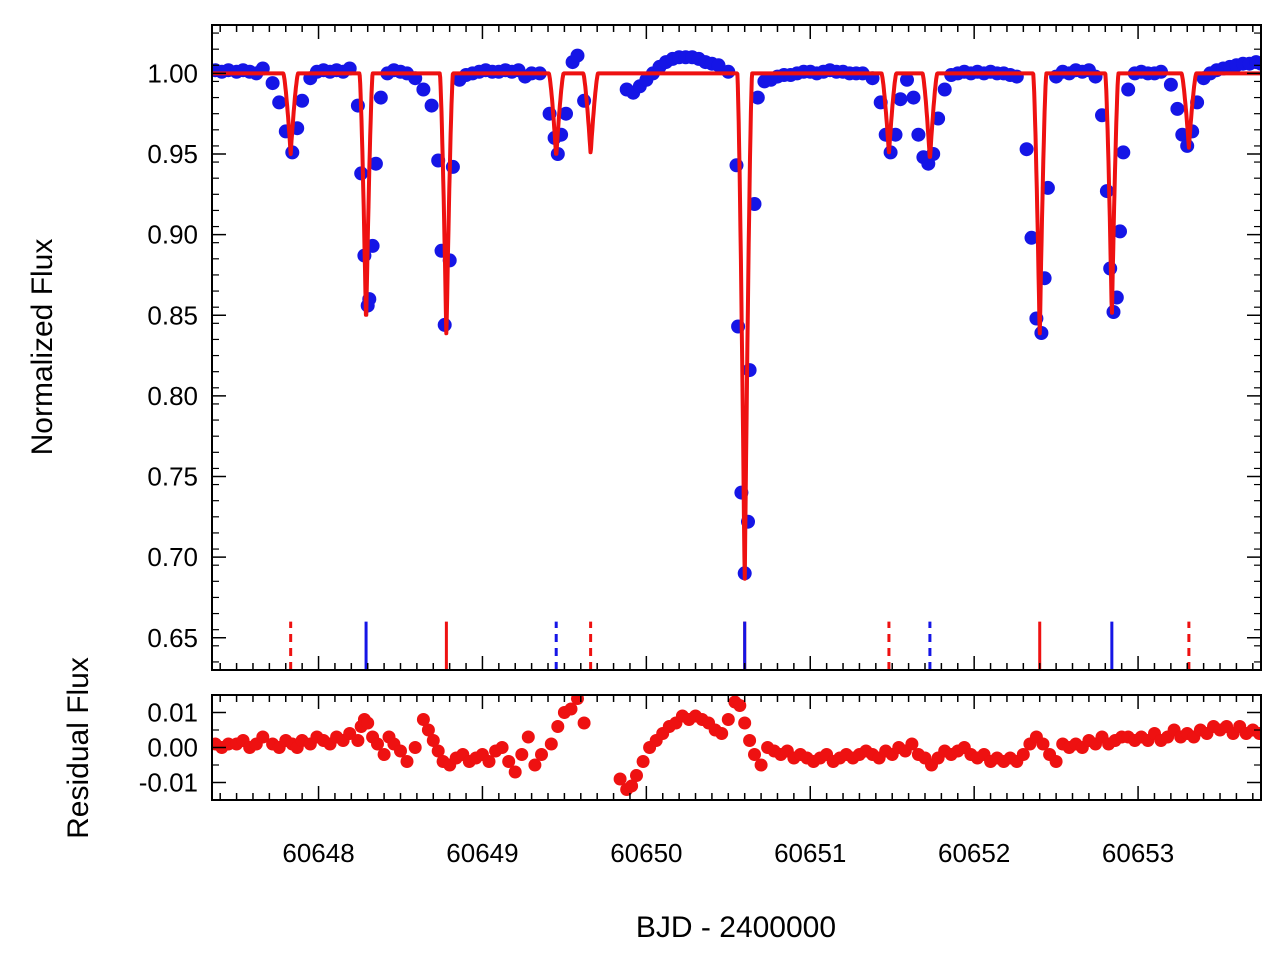 The width and height of the screenshot is (1280, 965). Describe the element at coordinates (1138, 853) in the screenshot. I see `x-tick-label: 60653` at that location.